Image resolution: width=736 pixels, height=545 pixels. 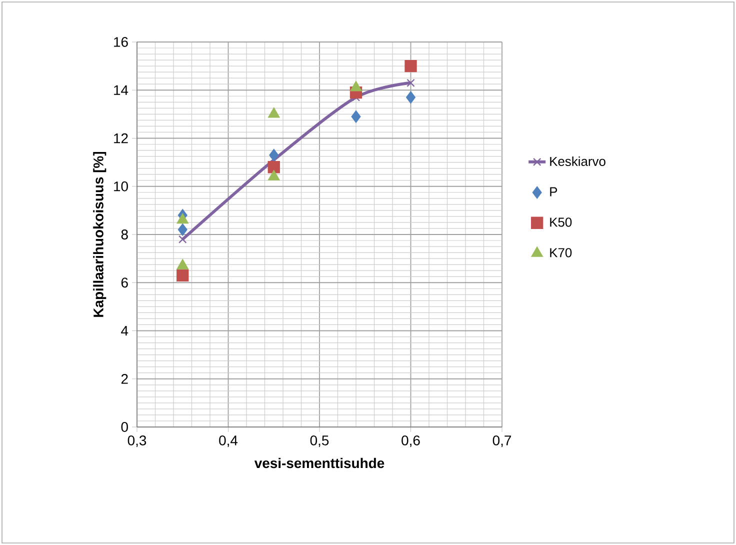 What do you see at coordinates (124, 235) in the screenshot?
I see `y-tick-label: 8` at bounding box center [124, 235].